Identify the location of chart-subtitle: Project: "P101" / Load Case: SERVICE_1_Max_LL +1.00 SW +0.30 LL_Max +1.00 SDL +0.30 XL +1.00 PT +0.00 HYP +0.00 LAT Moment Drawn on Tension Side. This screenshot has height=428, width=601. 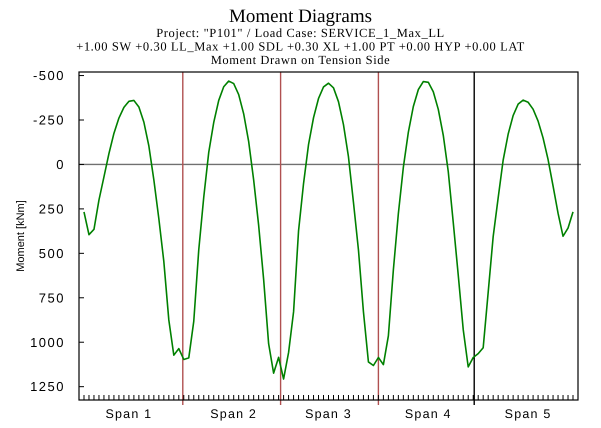
(300, 46).